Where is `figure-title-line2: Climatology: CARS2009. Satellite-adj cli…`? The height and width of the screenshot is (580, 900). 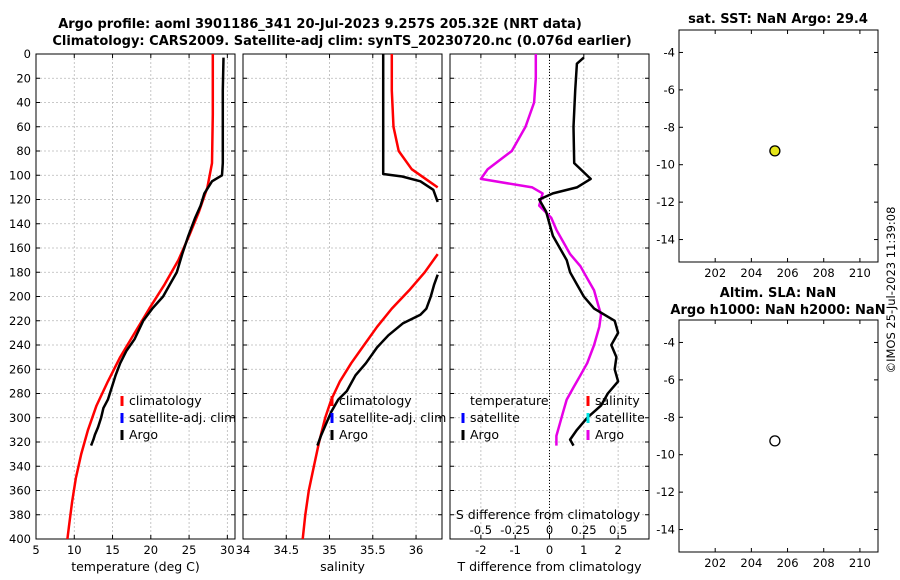 figure-title-line2: Climatology: CARS2009. Satellite-adj cli… is located at coordinates (341, 41).